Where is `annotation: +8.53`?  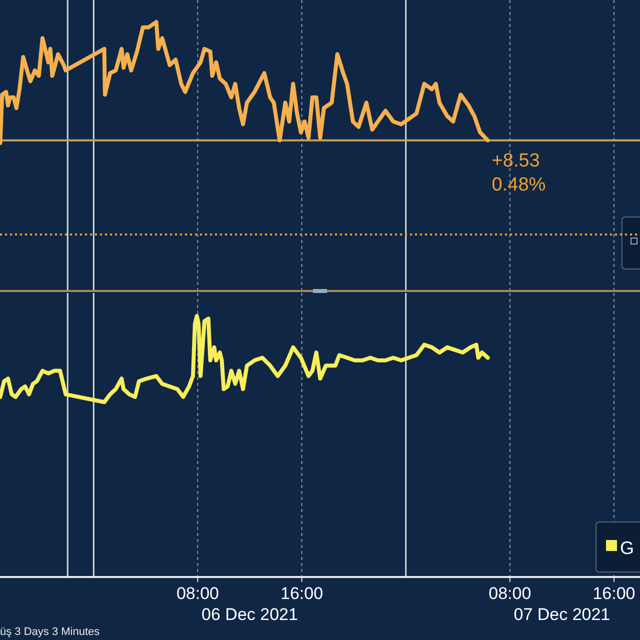 annotation: +8.53 is located at coordinates (516, 161).